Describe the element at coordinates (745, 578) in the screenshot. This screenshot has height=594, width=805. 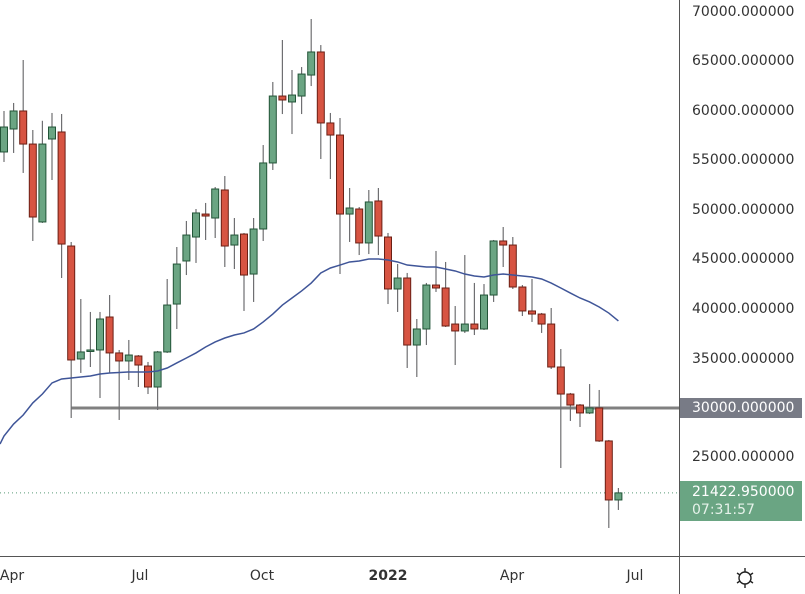
I see `gear-icon` at that location.